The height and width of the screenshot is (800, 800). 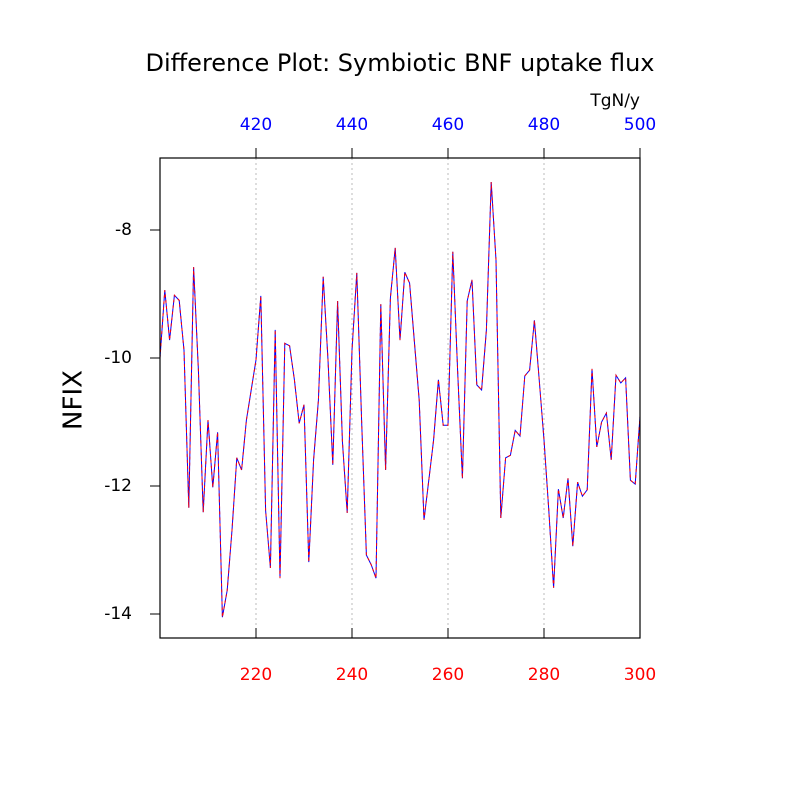 I want to click on y-tick-label: -10, so click(x=118, y=358).